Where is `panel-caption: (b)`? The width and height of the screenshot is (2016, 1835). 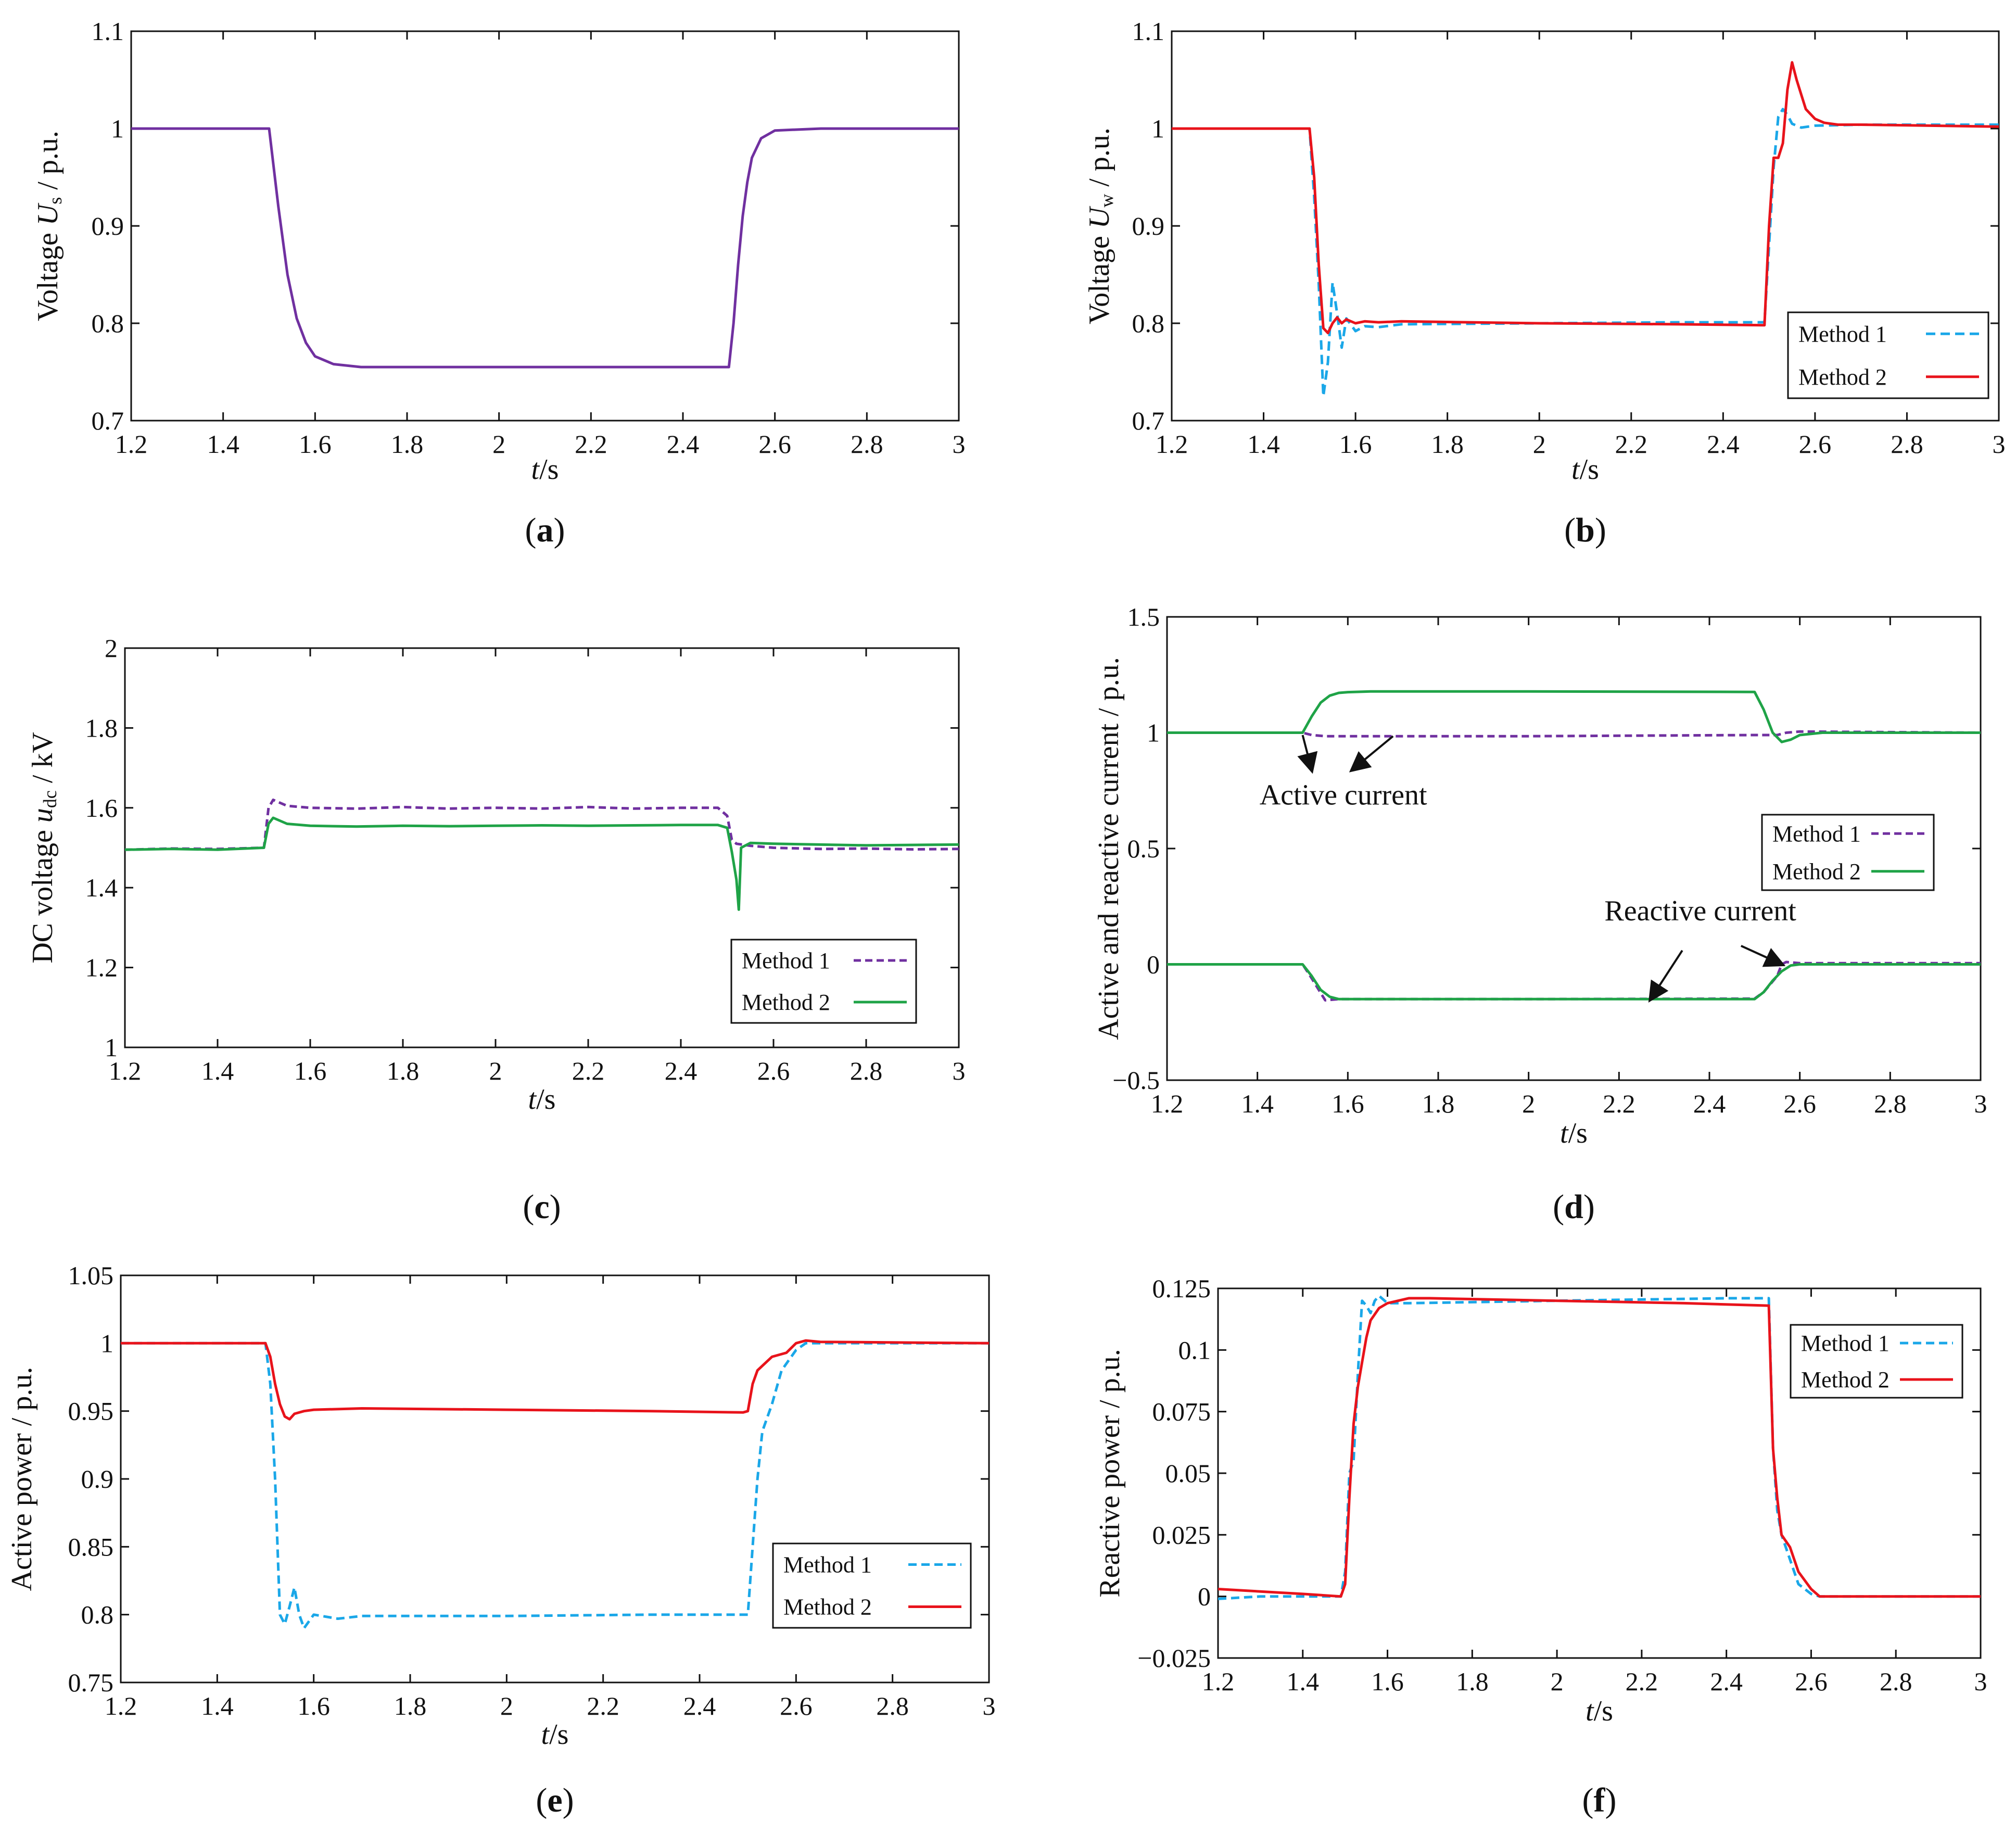 panel-caption: (b) is located at coordinates (1585, 530).